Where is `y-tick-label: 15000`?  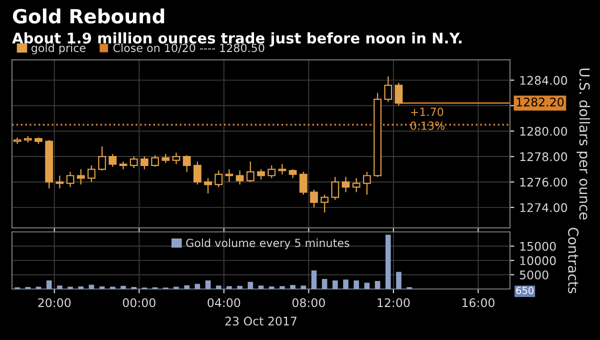
y-tick-label: 15000 is located at coordinates (538, 246).